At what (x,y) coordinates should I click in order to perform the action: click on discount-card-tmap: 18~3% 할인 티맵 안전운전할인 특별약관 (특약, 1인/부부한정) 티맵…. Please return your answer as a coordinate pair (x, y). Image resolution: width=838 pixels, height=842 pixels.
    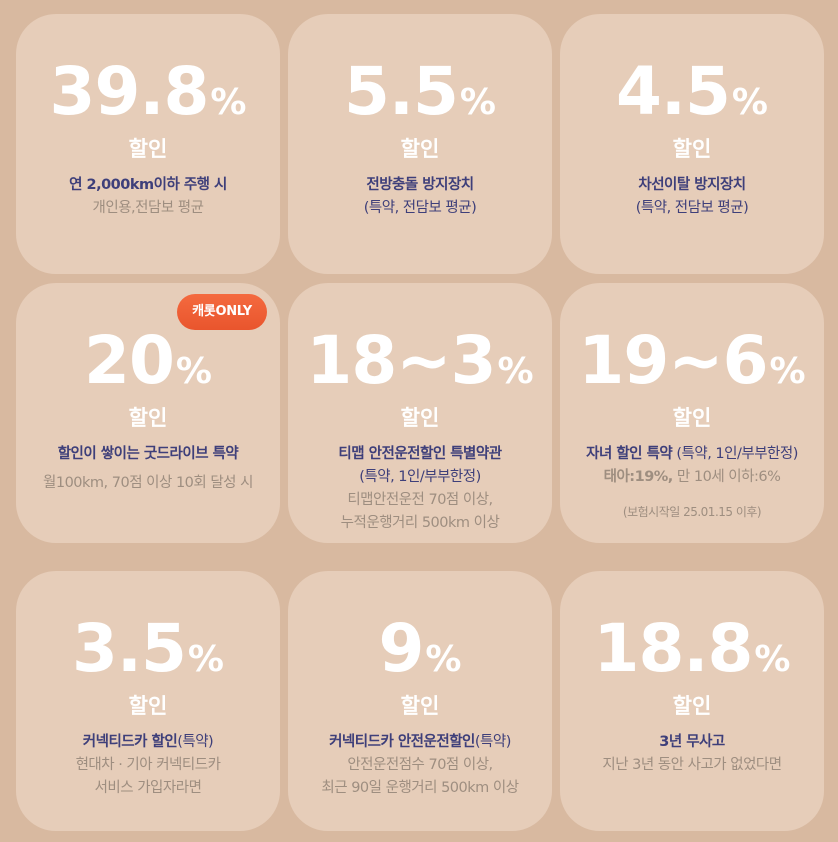
    Looking at the image, I should click on (420, 413).